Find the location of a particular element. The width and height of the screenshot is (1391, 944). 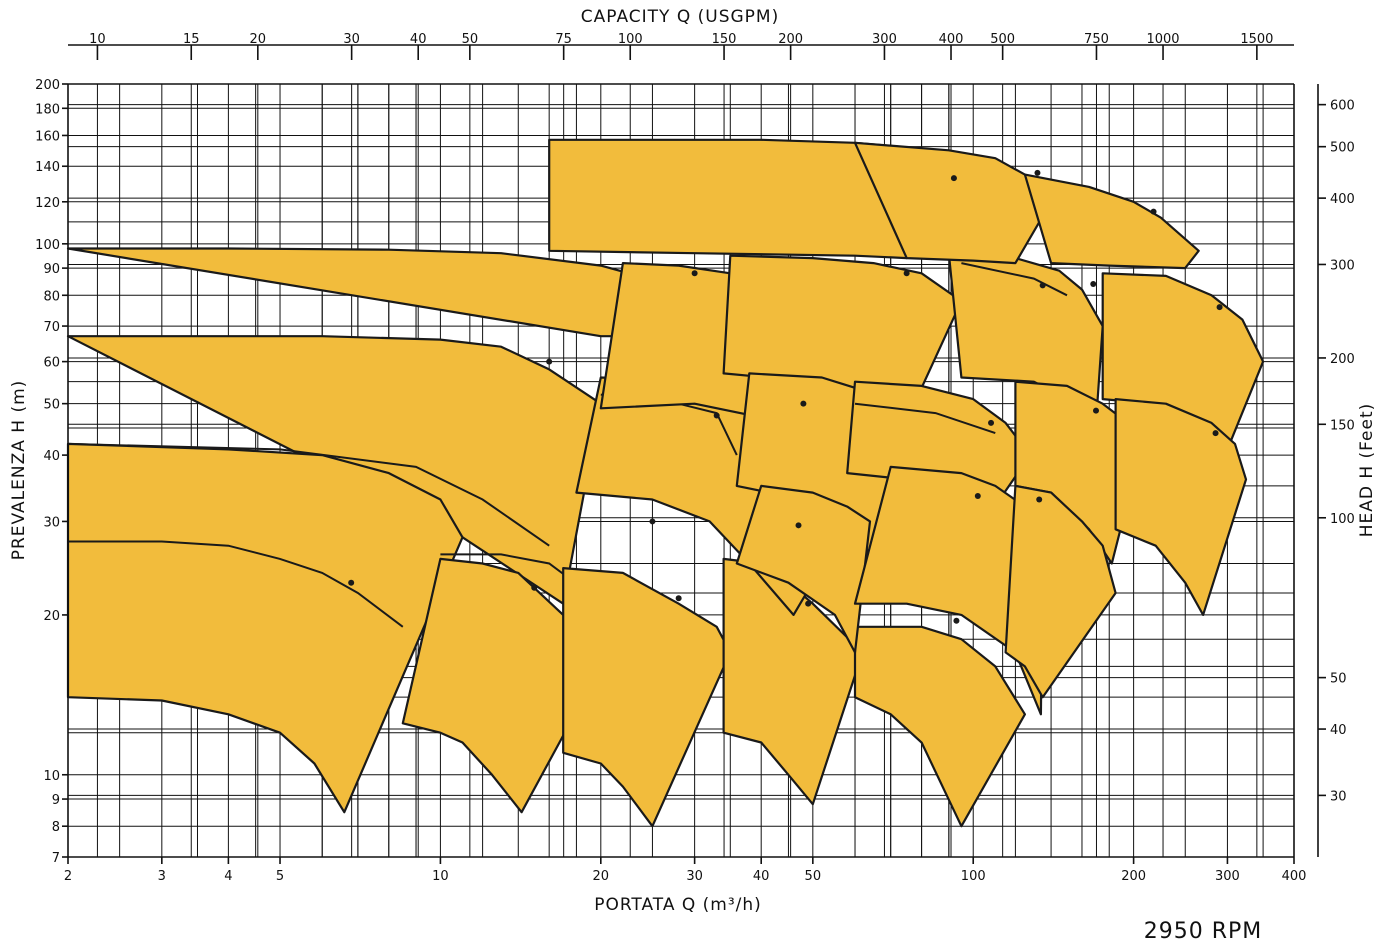

y-tick-label: 60 is located at coordinates (51, 363).